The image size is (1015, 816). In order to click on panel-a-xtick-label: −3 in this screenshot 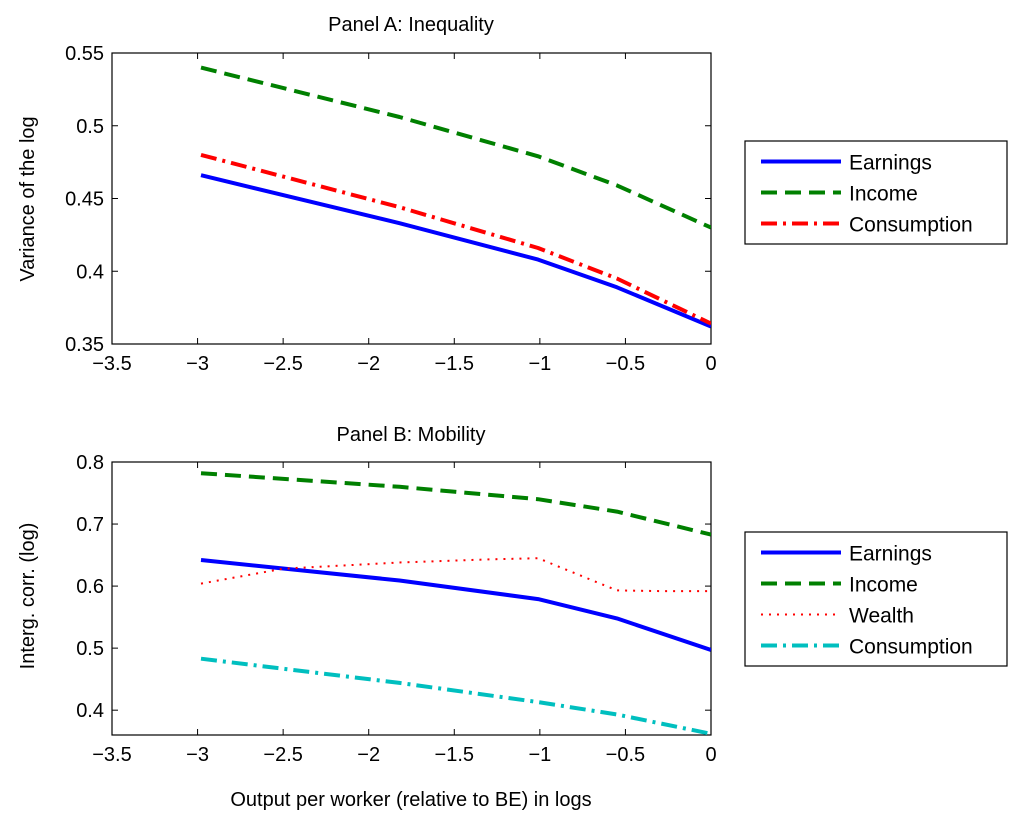, I will do `click(197, 364)`.